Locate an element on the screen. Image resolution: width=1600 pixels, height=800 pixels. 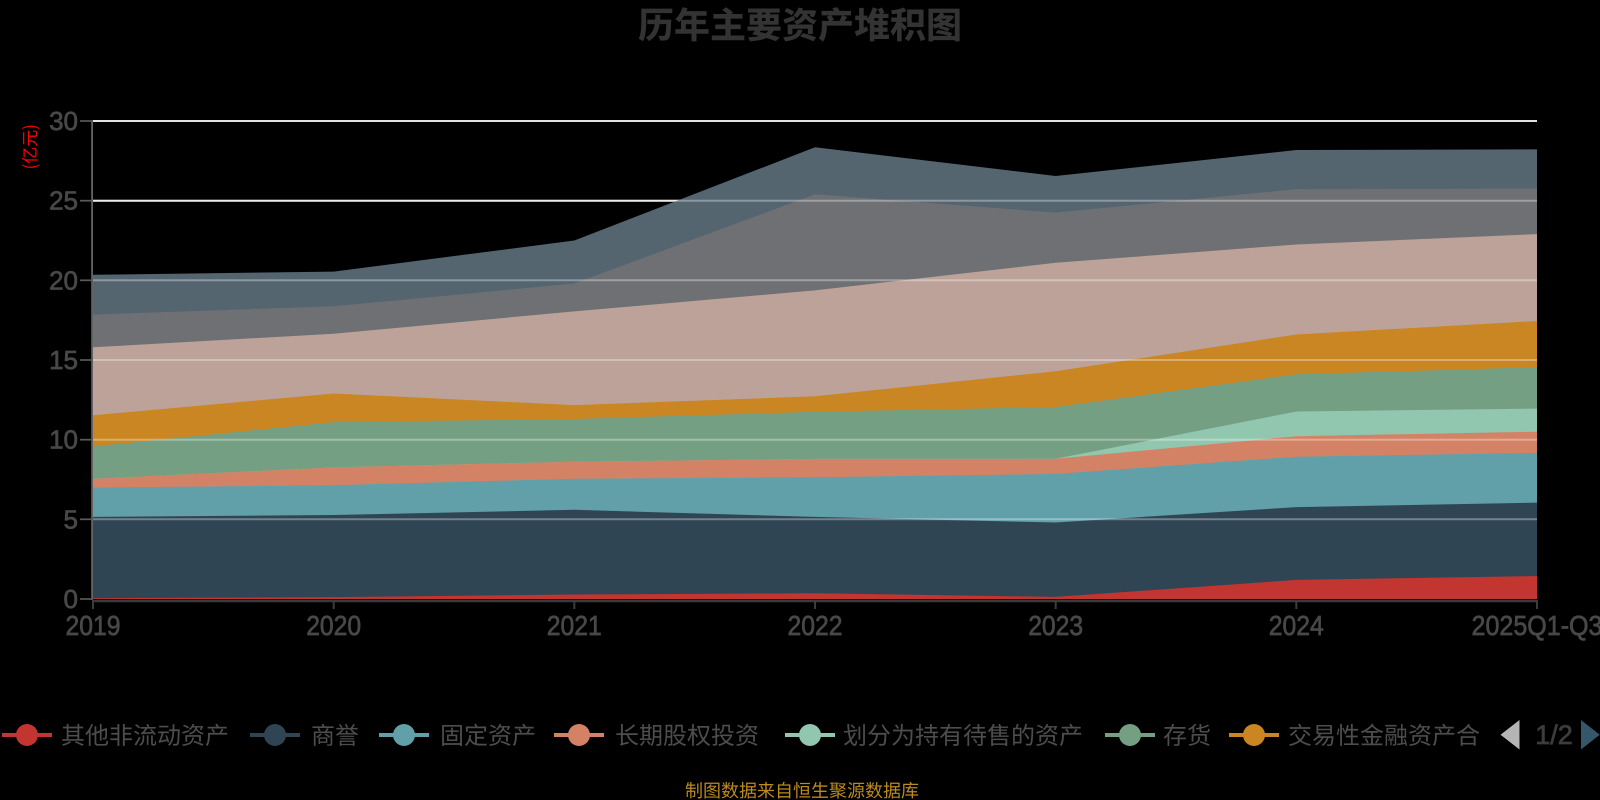
svg-text: 10 is located at coordinates (63, 440).